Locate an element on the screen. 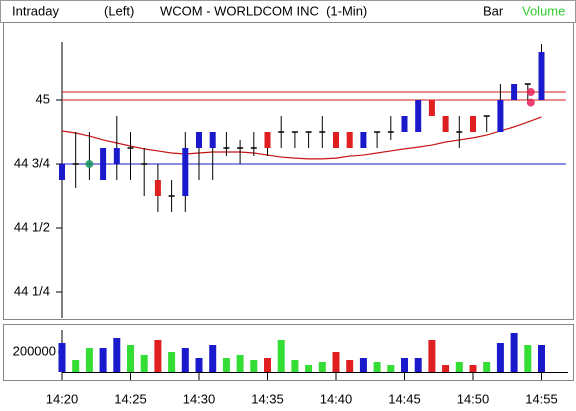  x-tick-label: 14:50 is located at coordinates (473, 398).